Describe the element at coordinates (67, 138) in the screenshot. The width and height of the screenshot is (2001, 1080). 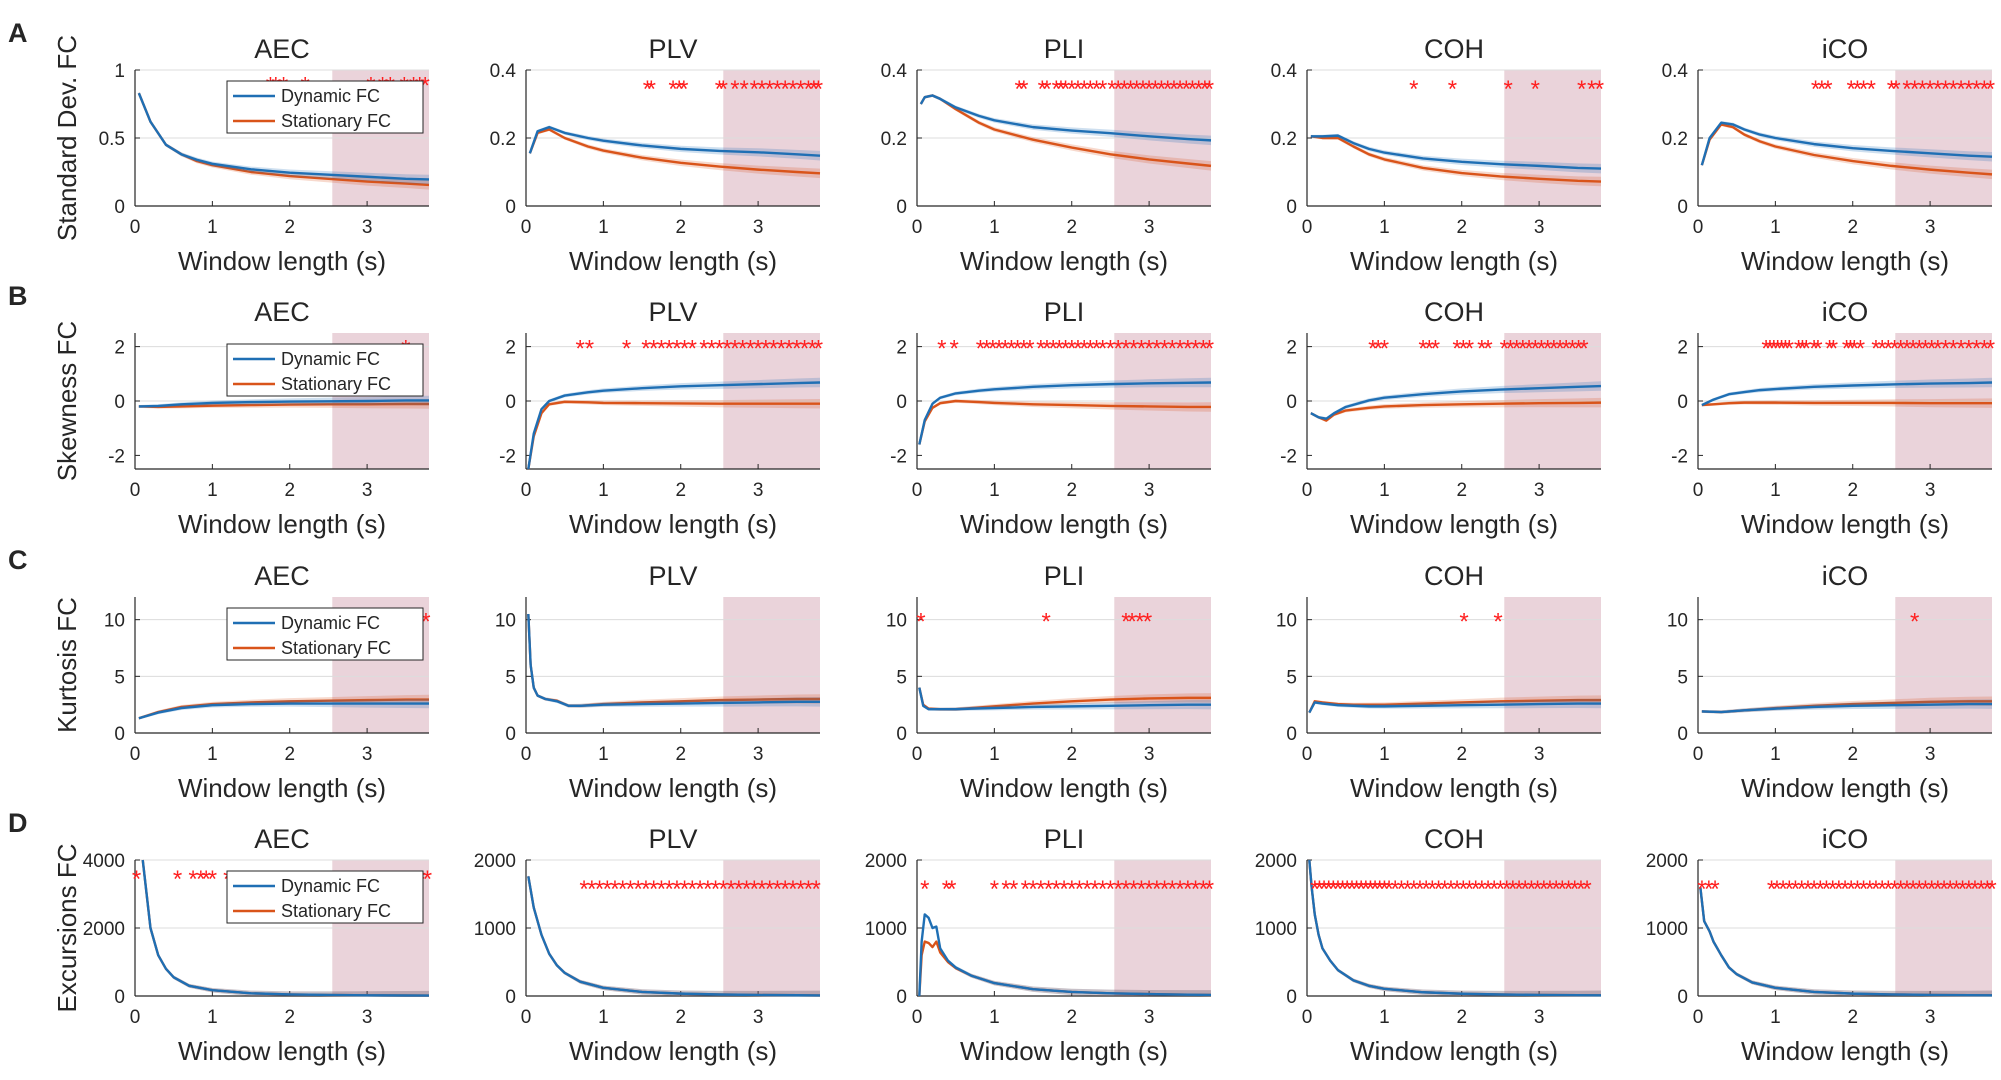
I see `y-axis-label: Standard Dev. FC` at that location.